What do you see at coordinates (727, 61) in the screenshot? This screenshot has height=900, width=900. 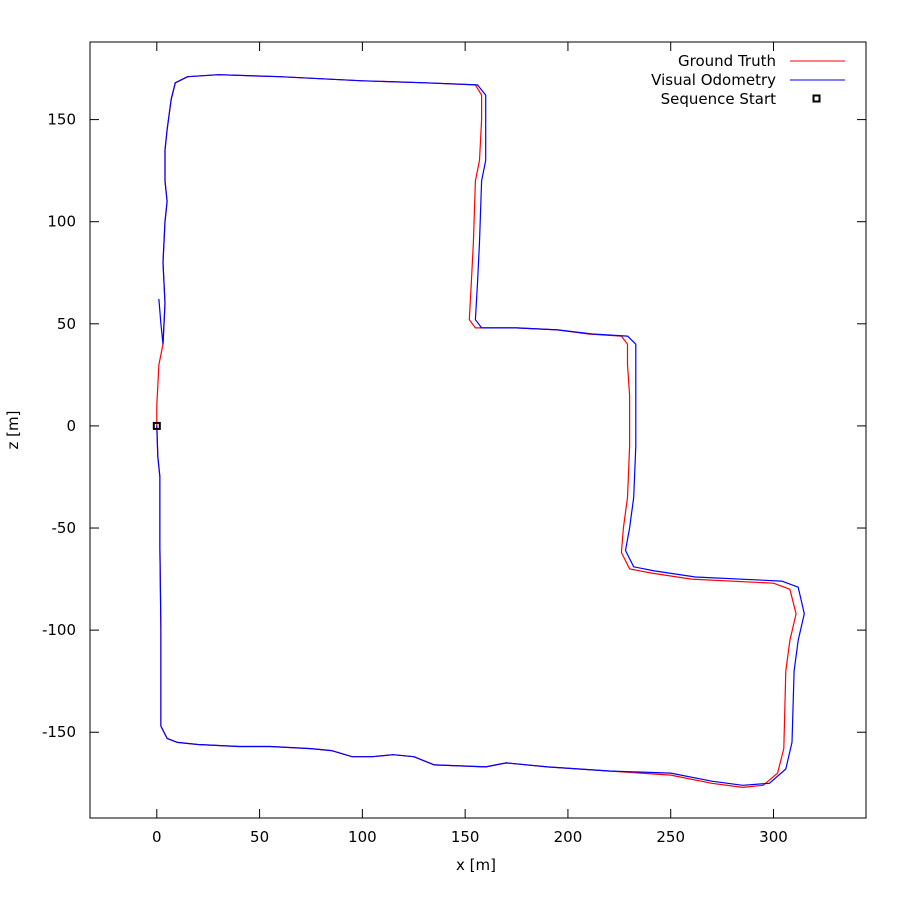 I see `legend-label-ground-truth: Ground Truth` at bounding box center [727, 61].